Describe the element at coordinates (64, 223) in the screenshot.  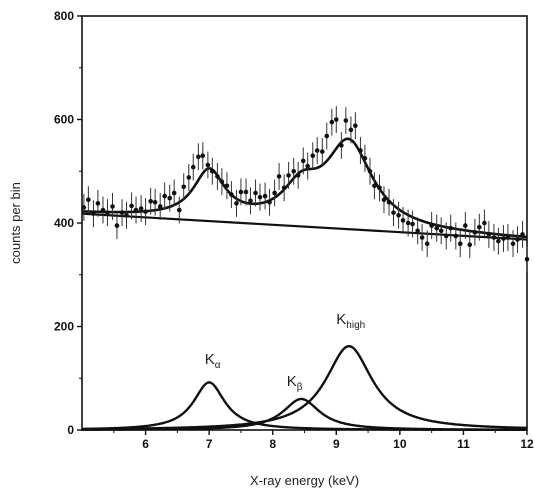
I see `y-tick-label: 400` at that location.